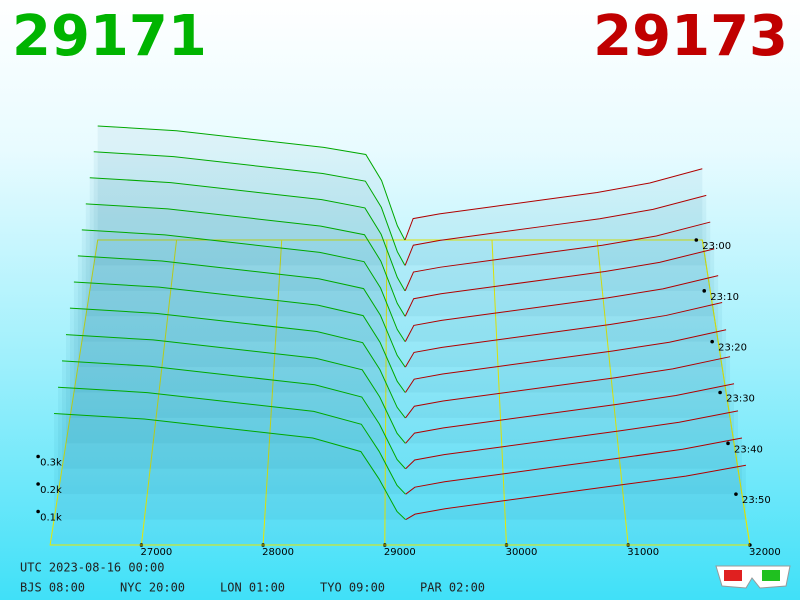 Image resolution: width=800 pixels, height=600 pixels. Describe the element at coordinates (753, 577) in the screenshot. I see `glasses-icon` at that location.